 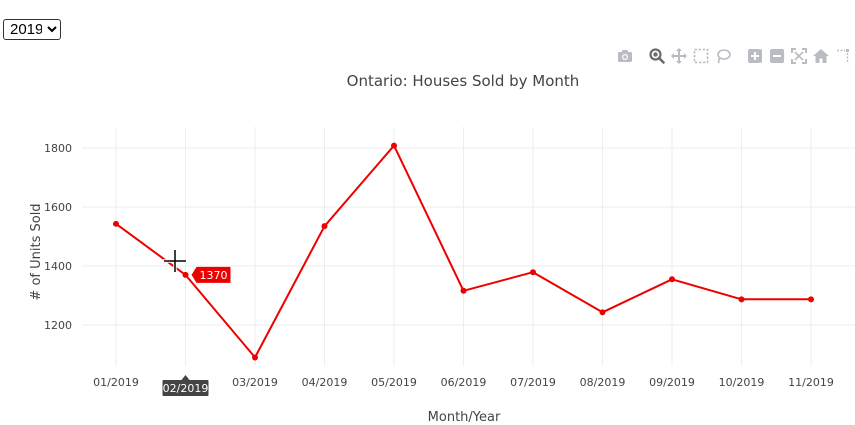 What do you see at coordinates (255, 382) in the screenshot?
I see `x-tick-label: 03/2019` at bounding box center [255, 382].